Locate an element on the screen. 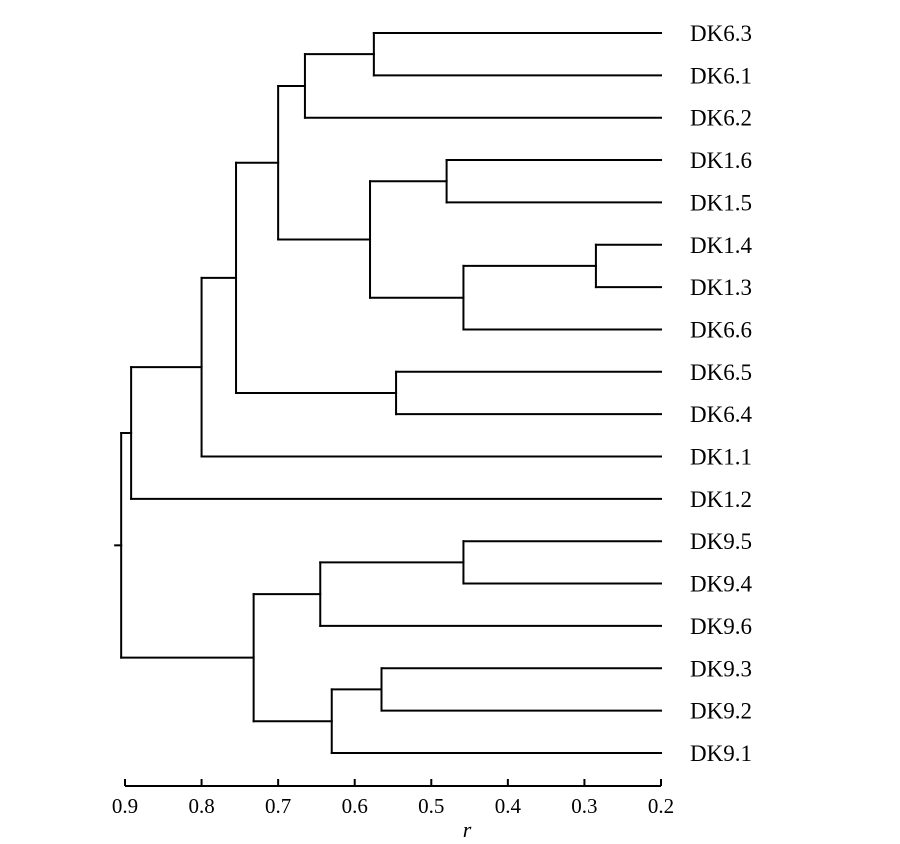 The height and width of the screenshot is (844, 900). leaf-label-dk6-1: DK6.1 is located at coordinates (721, 75).